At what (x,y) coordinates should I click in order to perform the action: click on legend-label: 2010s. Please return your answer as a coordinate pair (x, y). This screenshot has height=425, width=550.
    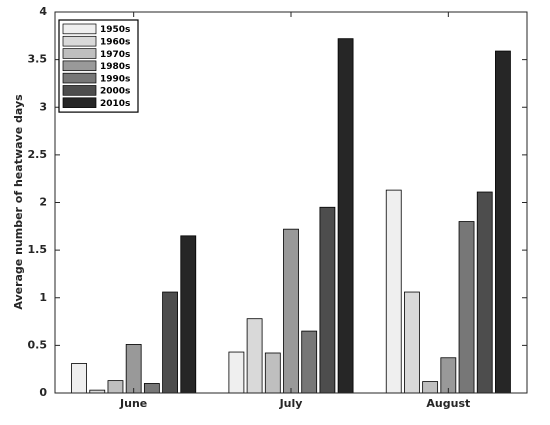
    Looking at the image, I should click on (115, 104).